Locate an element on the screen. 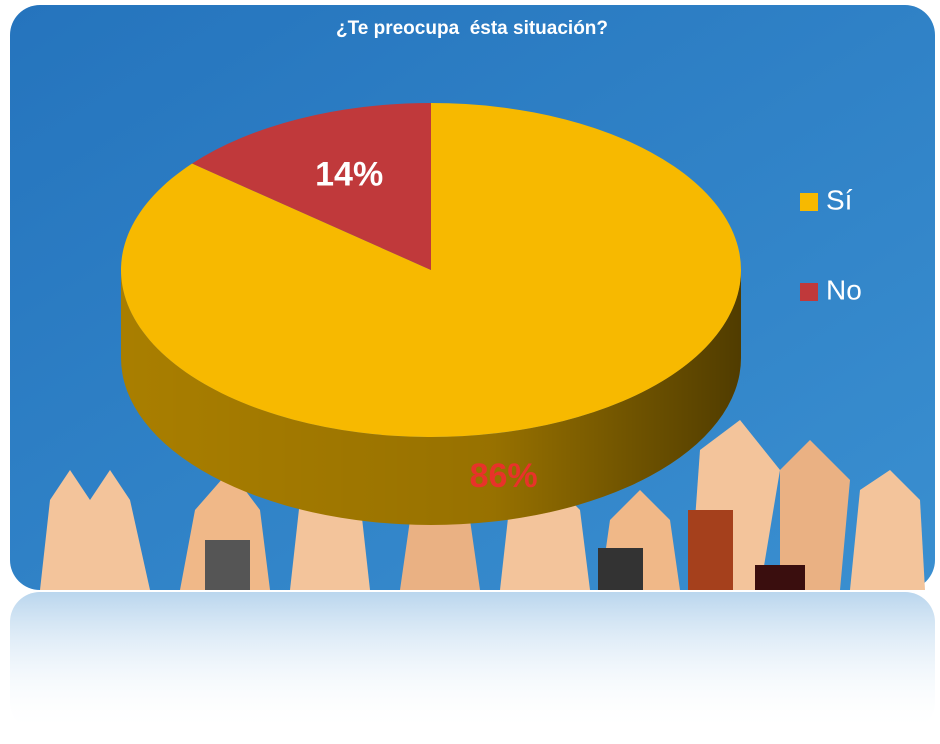 This screenshot has height=744, width=940. legend-label: No is located at coordinates (844, 289).